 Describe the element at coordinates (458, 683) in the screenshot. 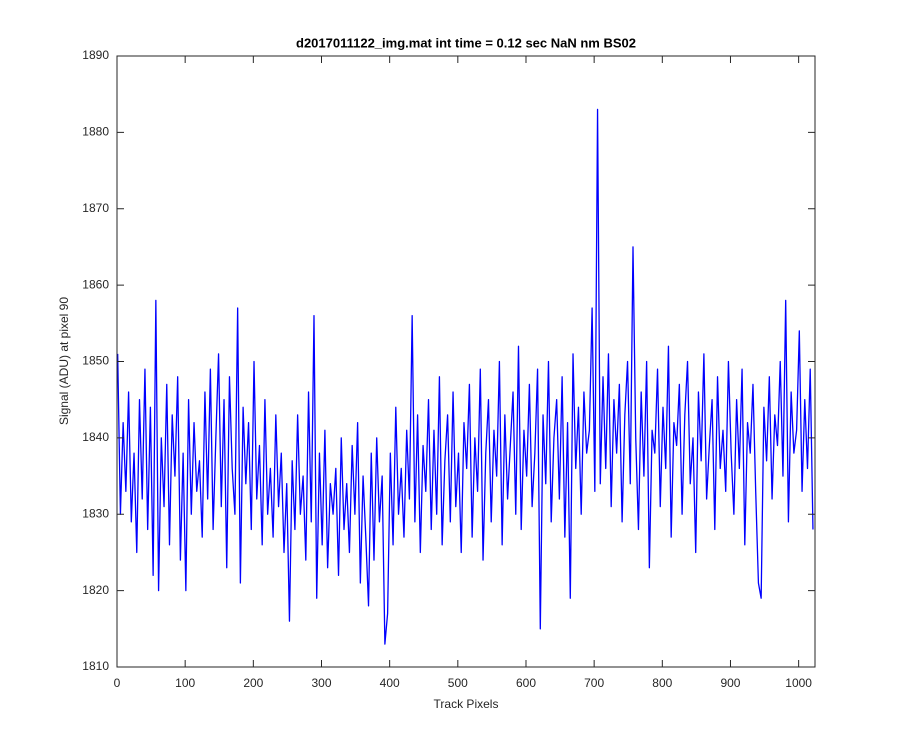

I see `x-tick-label: 500` at that location.